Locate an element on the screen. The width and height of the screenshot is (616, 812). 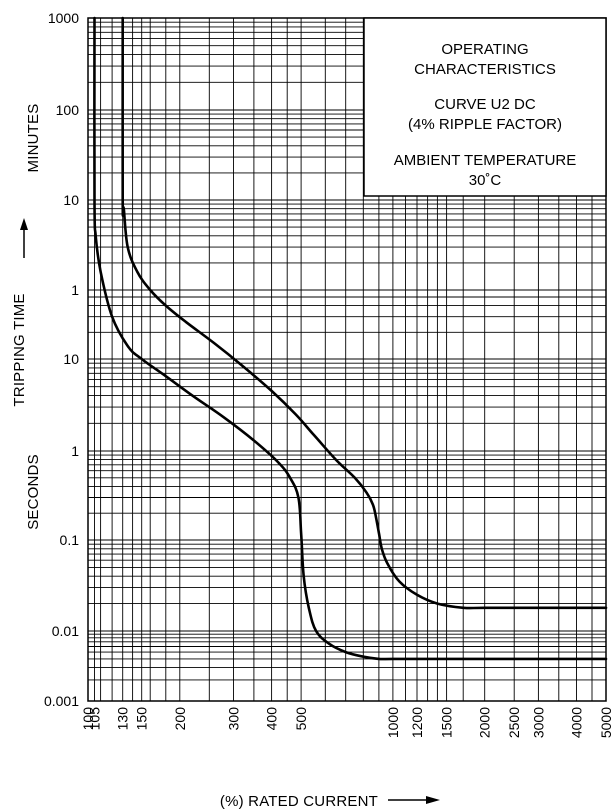
legend-frame is located at coordinates (485, 107).